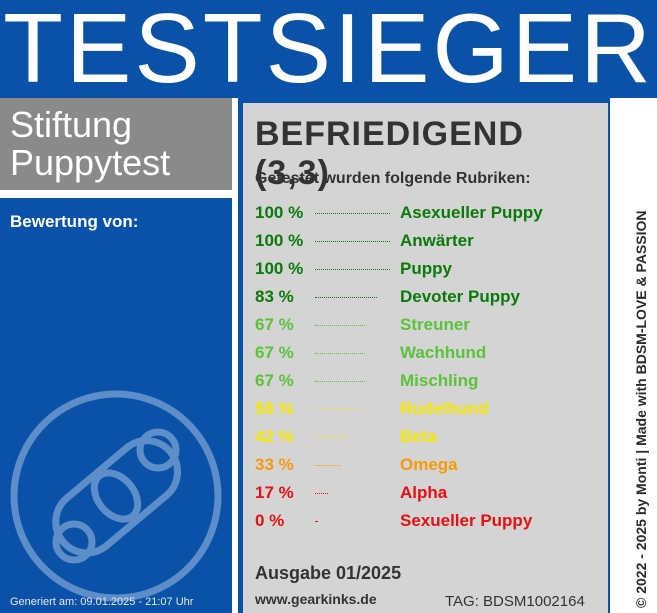  I want to click on category-row: 67 % Mischling, so click(430, 381).